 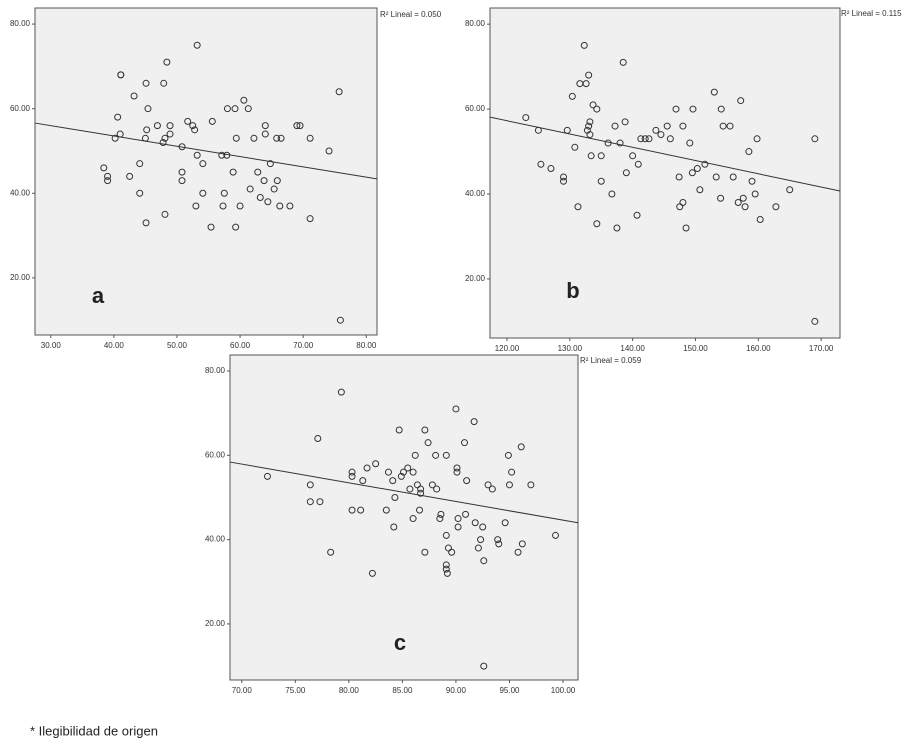 I want to click on y-tick-label: 80.00, so click(x=475, y=23).